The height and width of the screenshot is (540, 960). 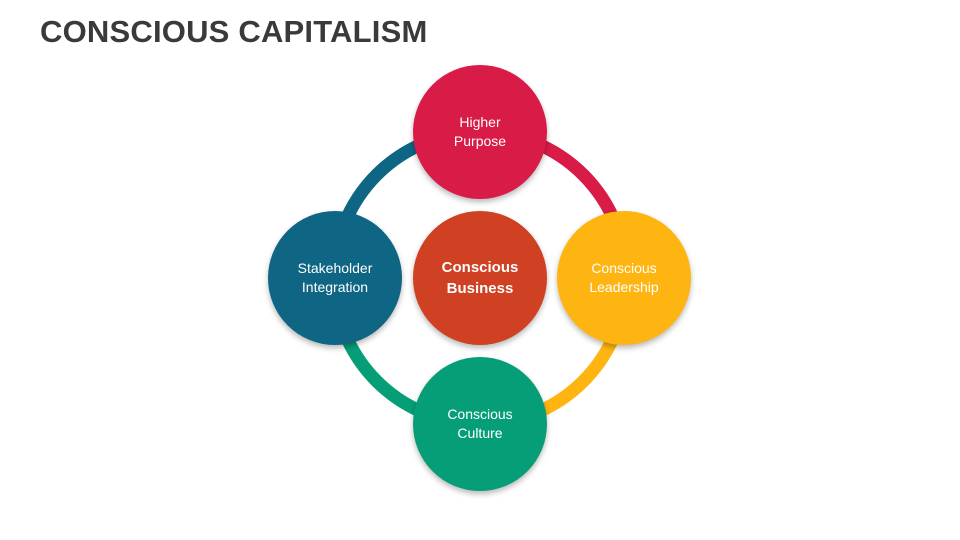 What do you see at coordinates (335, 287) in the screenshot?
I see `node-stakeholder-integration-line2: Integration` at bounding box center [335, 287].